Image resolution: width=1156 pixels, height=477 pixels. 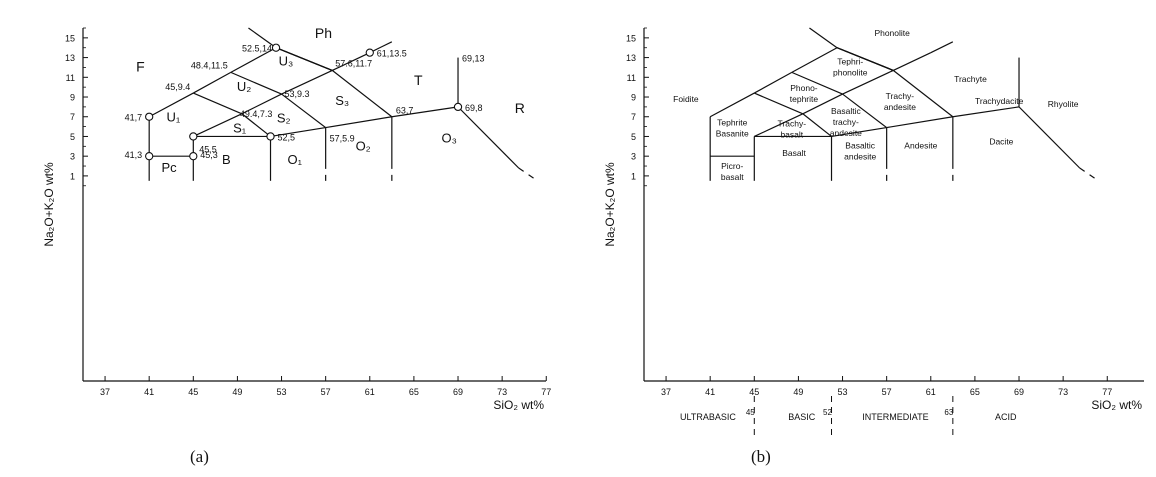 What do you see at coordinates (392, 54) in the screenshot?
I see `point-label: 61,13.5` at bounding box center [392, 54].